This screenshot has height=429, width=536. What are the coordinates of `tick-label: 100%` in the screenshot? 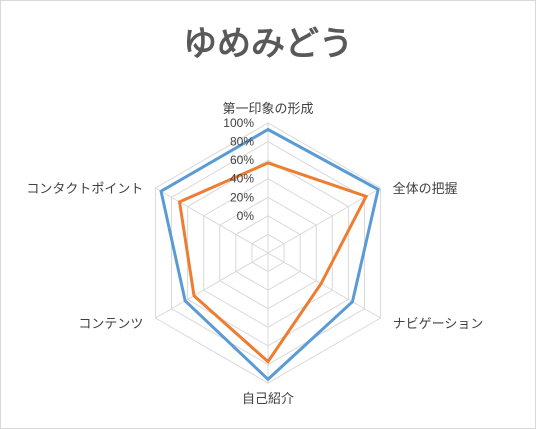 It's located at (238, 123).